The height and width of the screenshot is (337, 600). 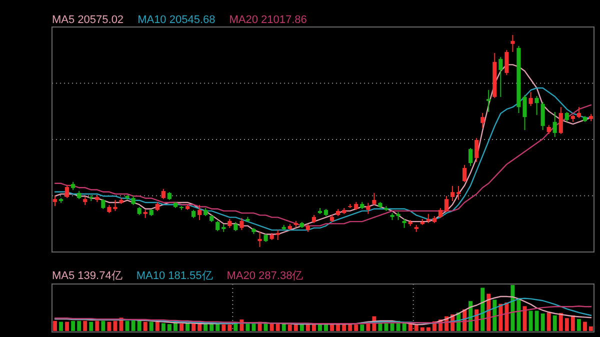 What do you see at coordinates (179, 20) in the screenshot?
I see `legend: MA5 20575.02 MA10 20545.68 MA20 21017.86` at bounding box center [179, 20].